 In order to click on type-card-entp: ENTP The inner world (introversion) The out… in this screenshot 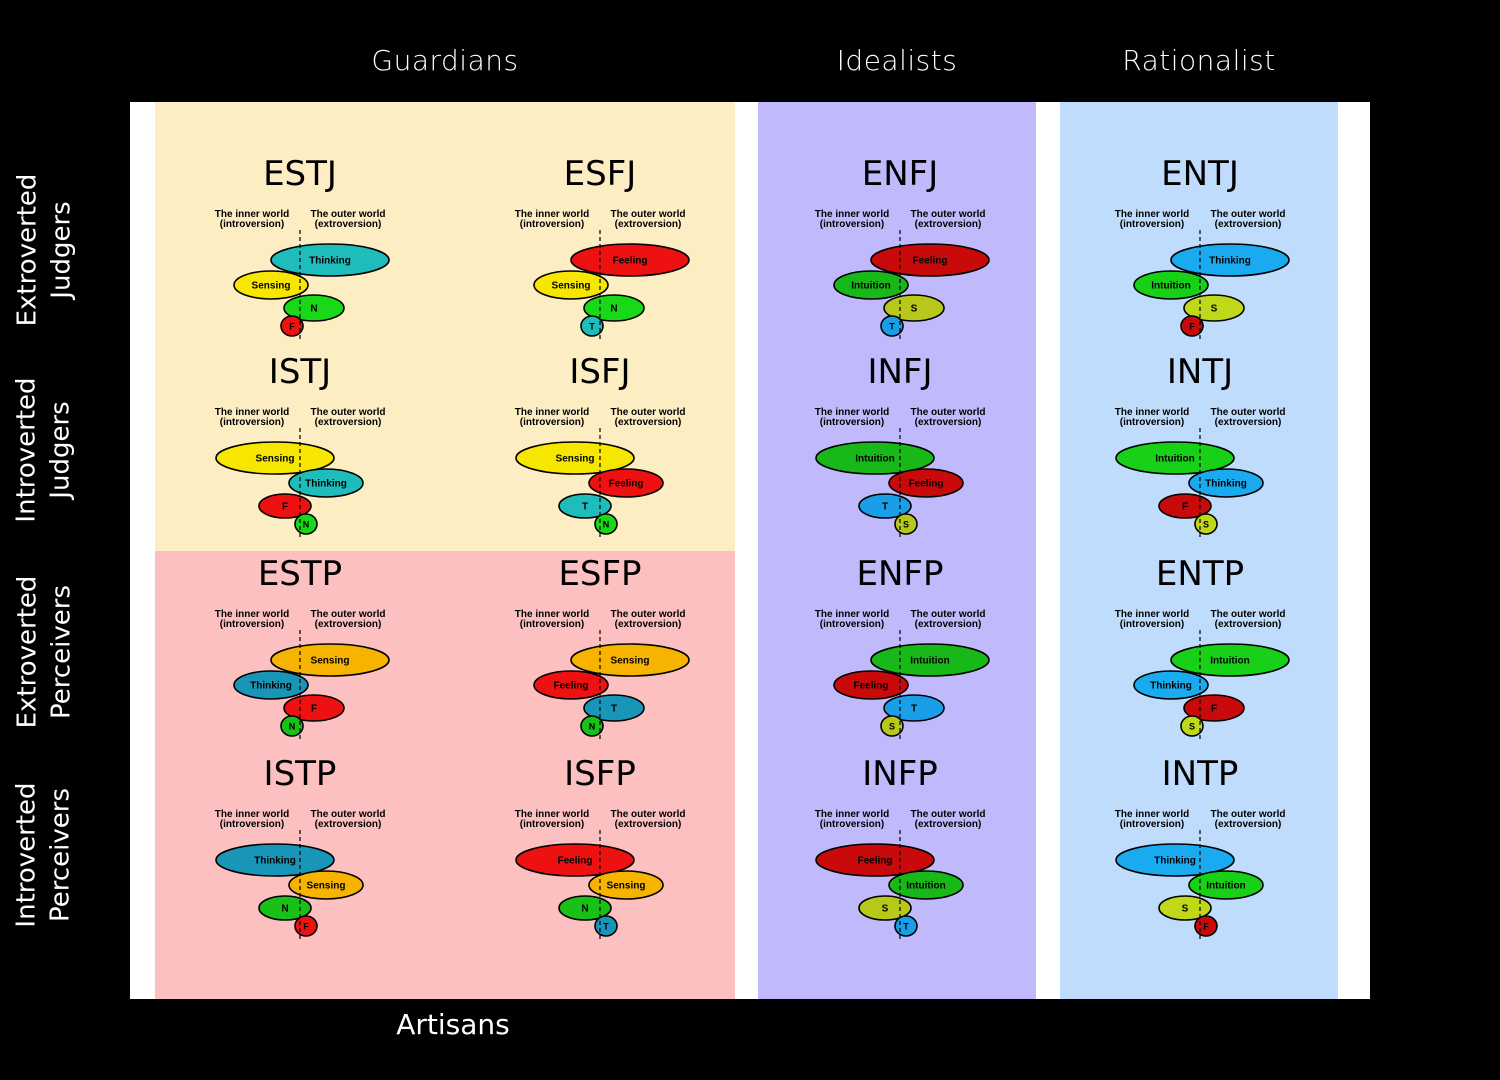, I will do `click(1200, 654)`.